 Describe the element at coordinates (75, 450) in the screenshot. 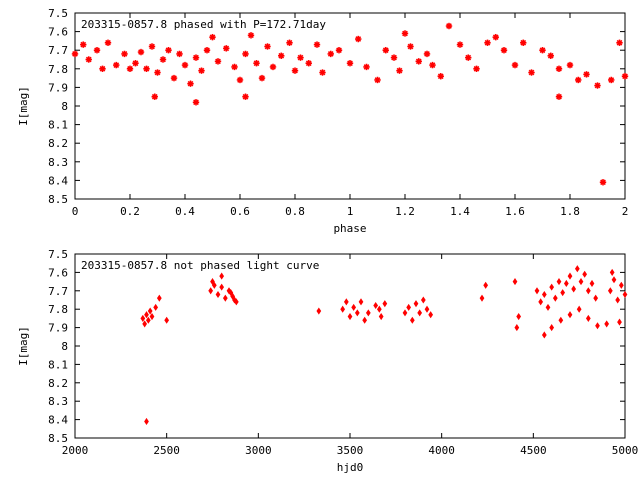

I see `chart-2-x-tick-label: 2000` at that location.